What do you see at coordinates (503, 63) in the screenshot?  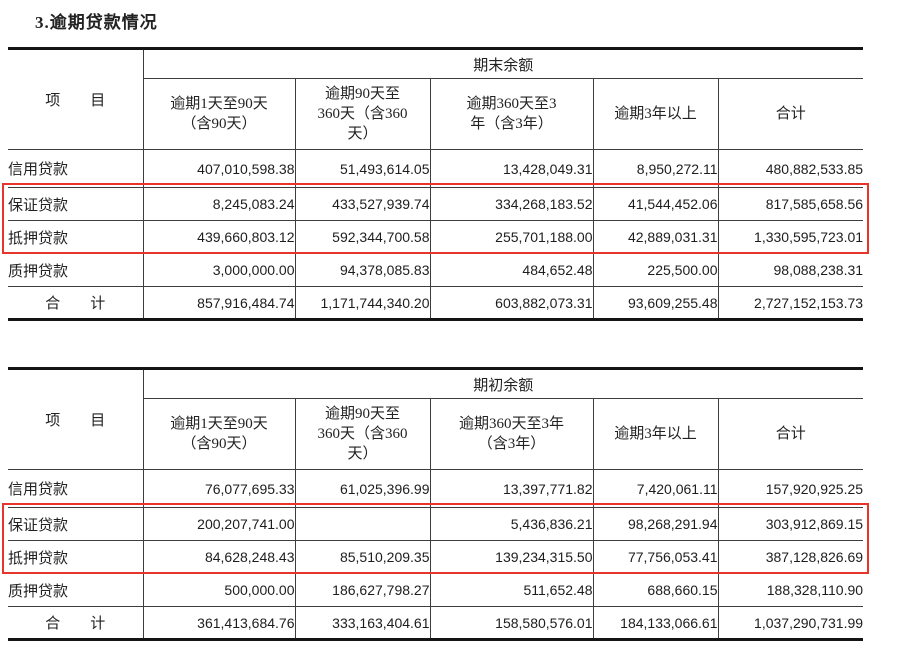 I see `period-header-ending-balance: 期末余额` at bounding box center [503, 63].